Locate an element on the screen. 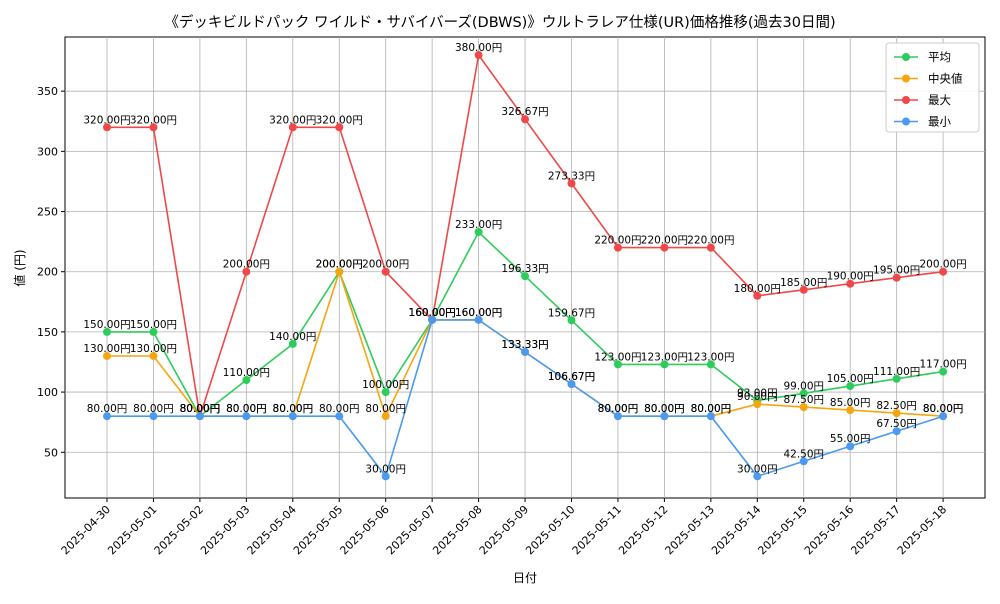  x-tick-label: 2025-05-18 is located at coordinates (922, 530).